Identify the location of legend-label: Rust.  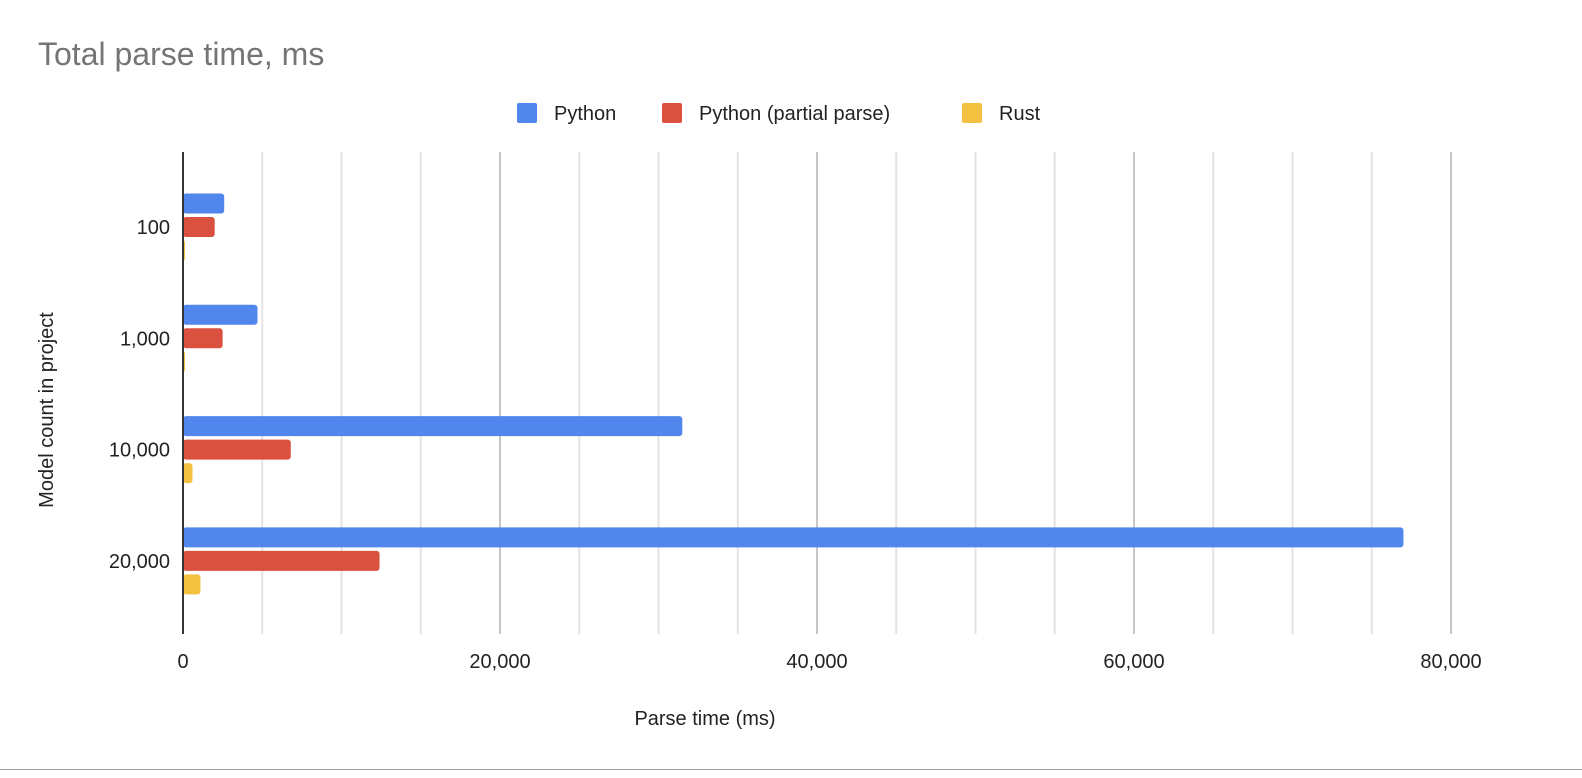
(1020, 114).